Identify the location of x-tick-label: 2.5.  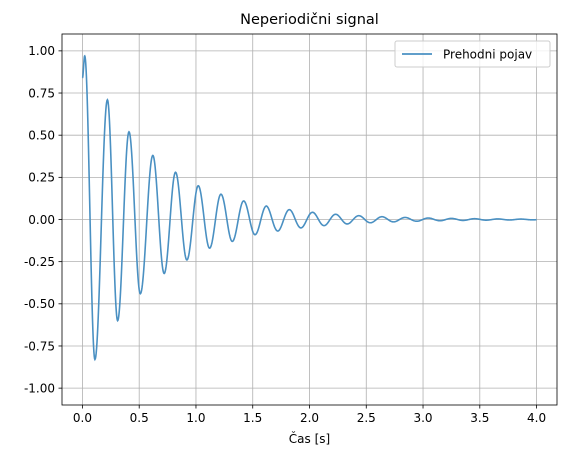
(366, 418).